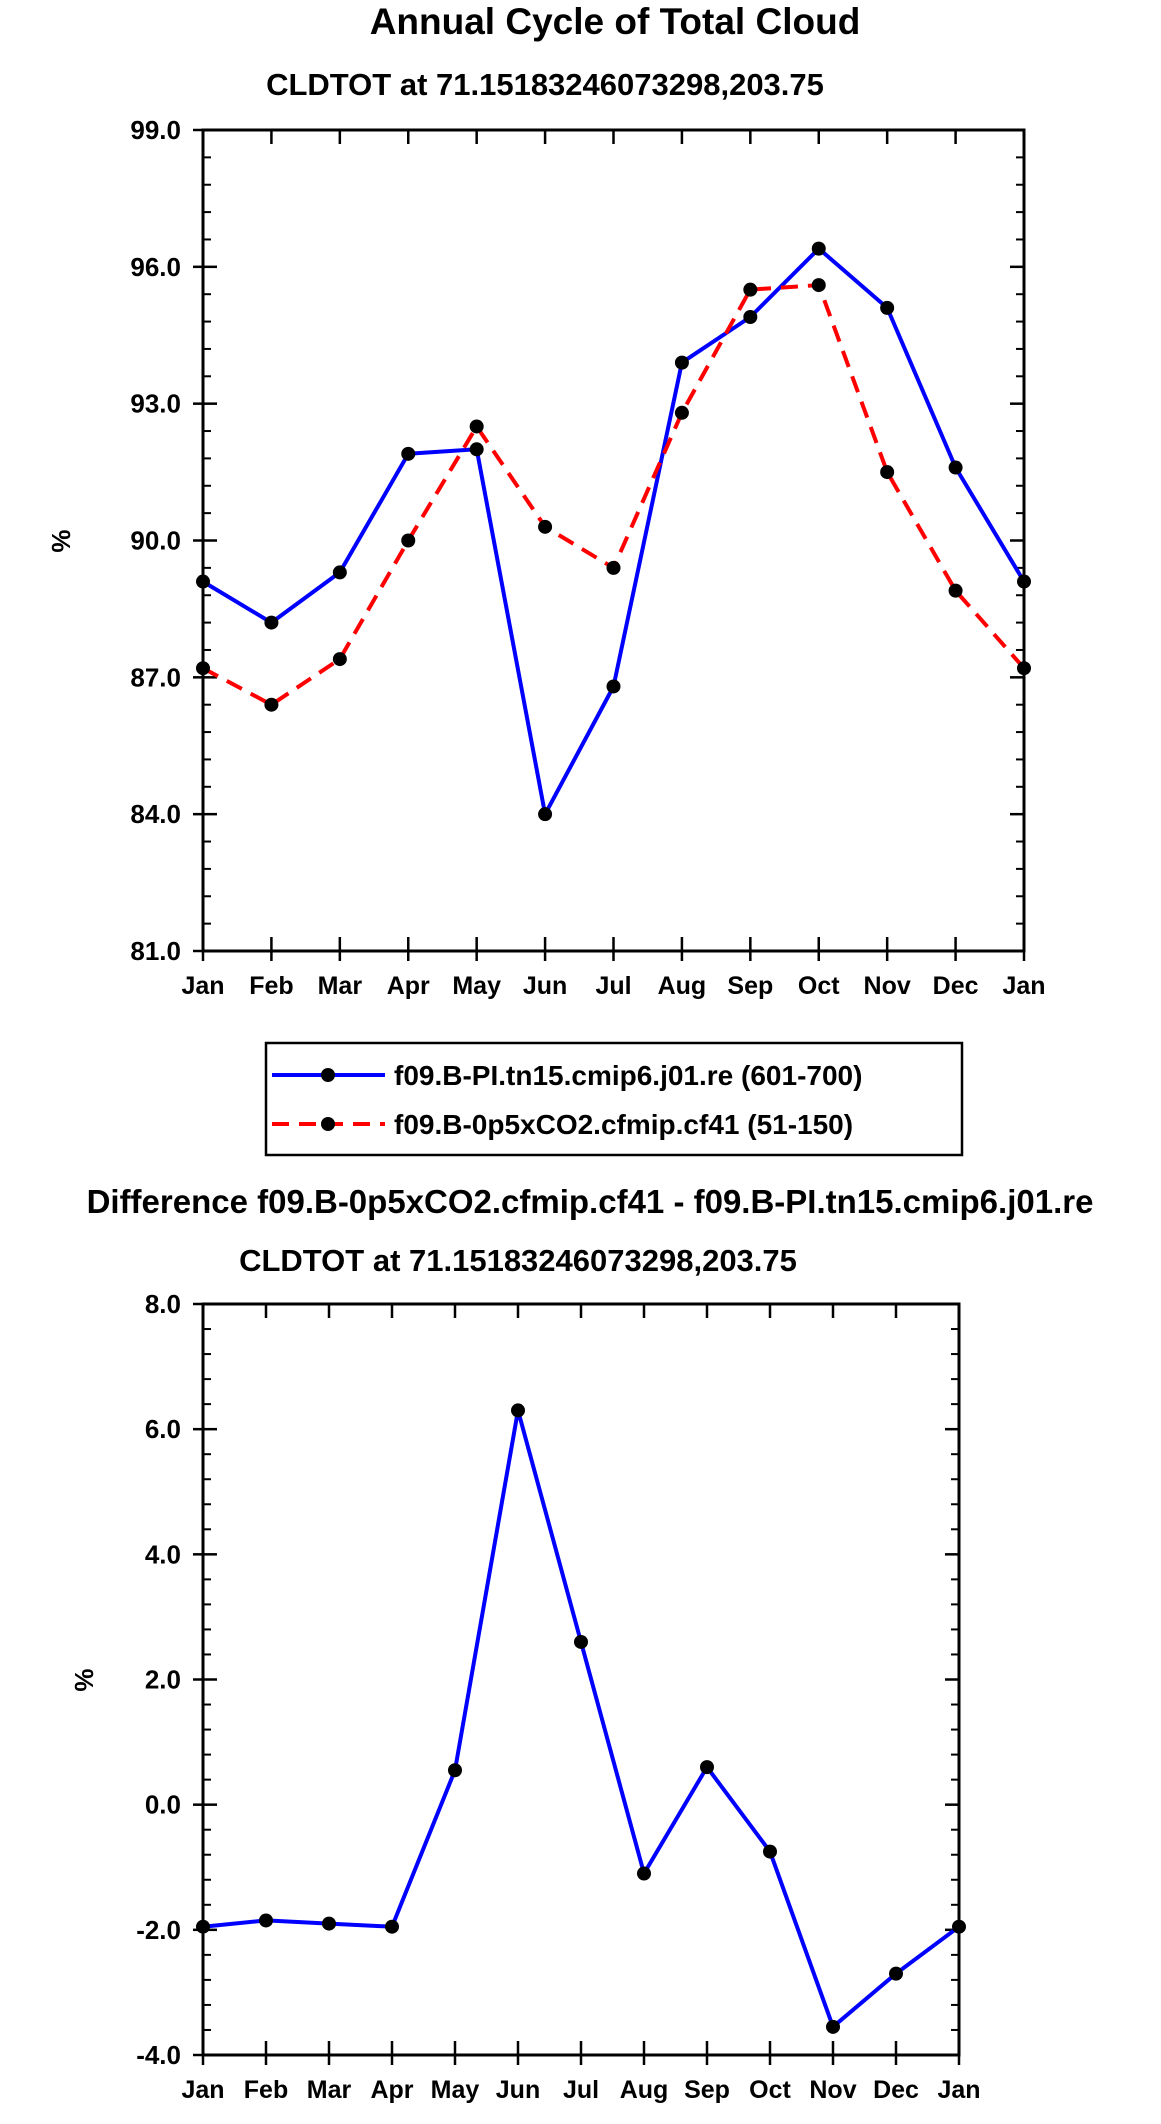 The height and width of the screenshot is (2124, 1161). What do you see at coordinates (155, 267) in the screenshot?
I see `chart-1-y-tick-label: 96.0` at bounding box center [155, 267].